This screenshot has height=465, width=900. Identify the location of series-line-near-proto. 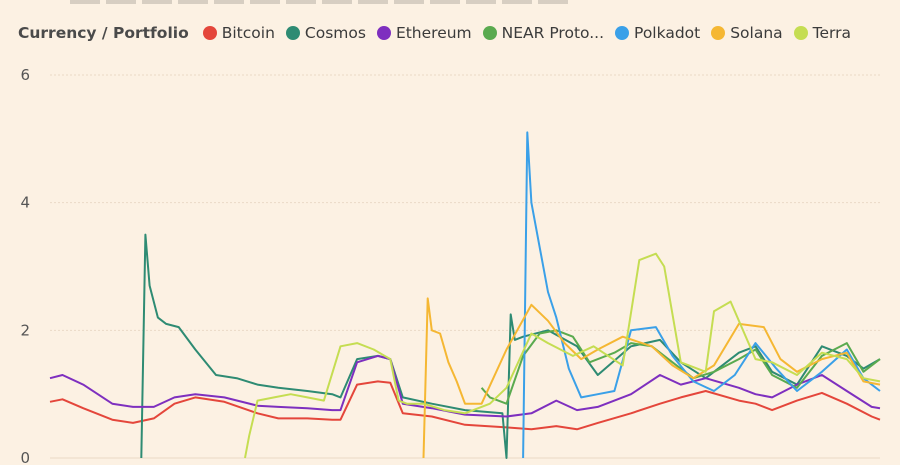
(680, 367).